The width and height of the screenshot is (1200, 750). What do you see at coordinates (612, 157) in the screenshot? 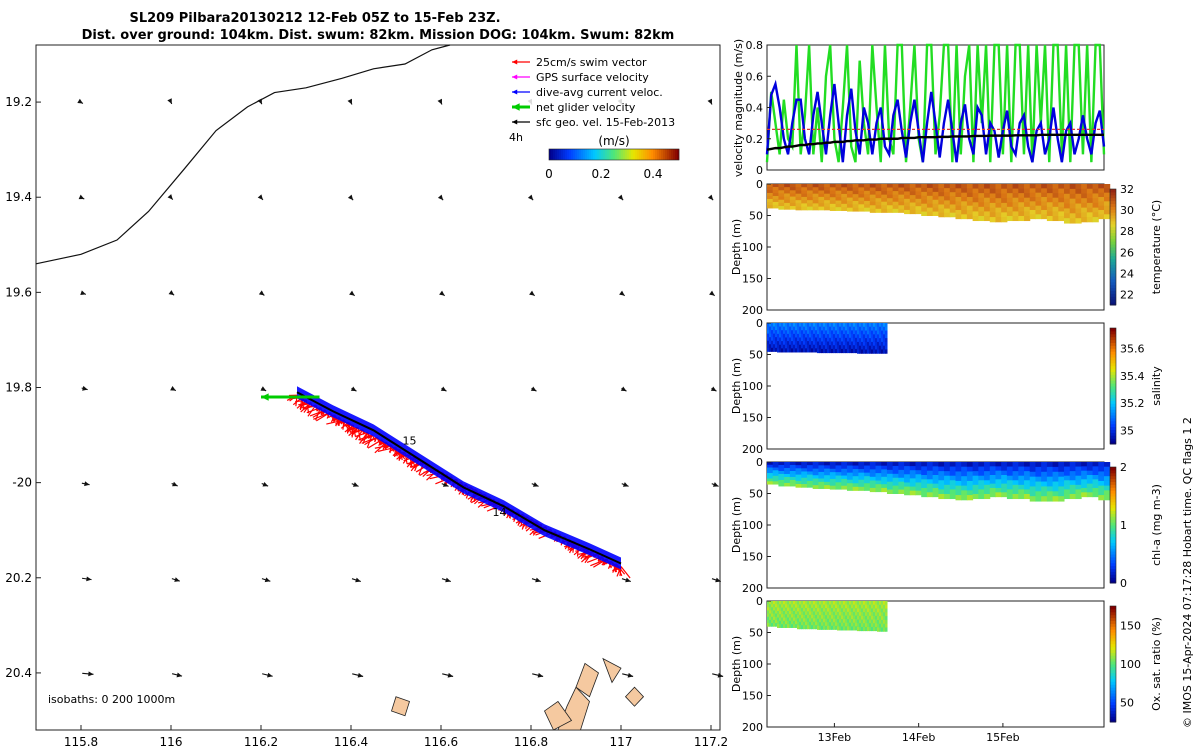
I see `map-colorbar: (m/s)0 0.2 0.4` at bounding box center [612, 157].